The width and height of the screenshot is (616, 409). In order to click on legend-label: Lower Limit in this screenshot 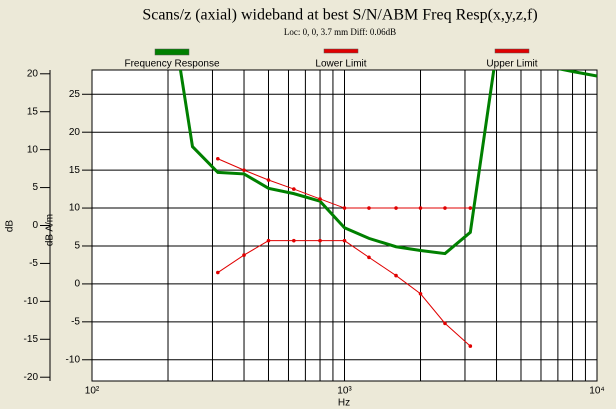, I will do `click(340, 64)`.